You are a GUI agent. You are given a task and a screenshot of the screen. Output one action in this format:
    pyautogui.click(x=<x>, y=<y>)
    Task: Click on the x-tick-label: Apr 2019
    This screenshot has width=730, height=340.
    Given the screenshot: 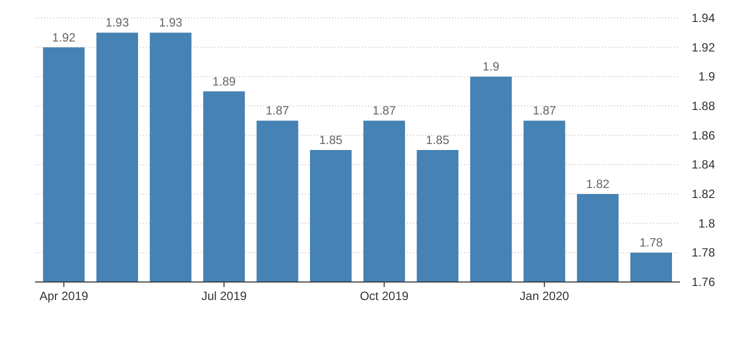 What is the action you would take?
    pyautogui.click(x=64, y=296)
    